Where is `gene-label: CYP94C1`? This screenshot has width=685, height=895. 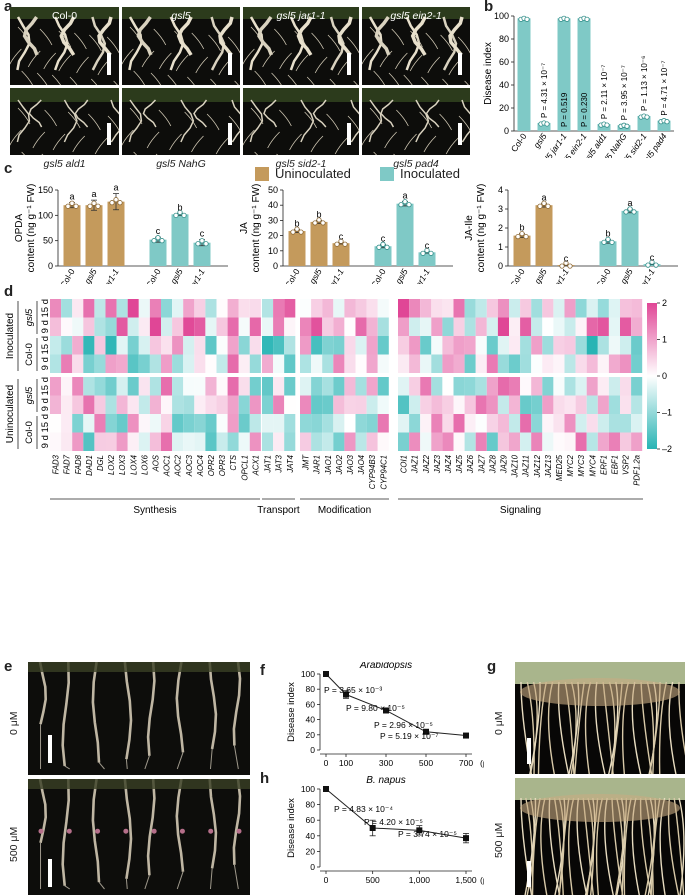
gene-label: CYP94C1 is located at coordinates (383, 472).